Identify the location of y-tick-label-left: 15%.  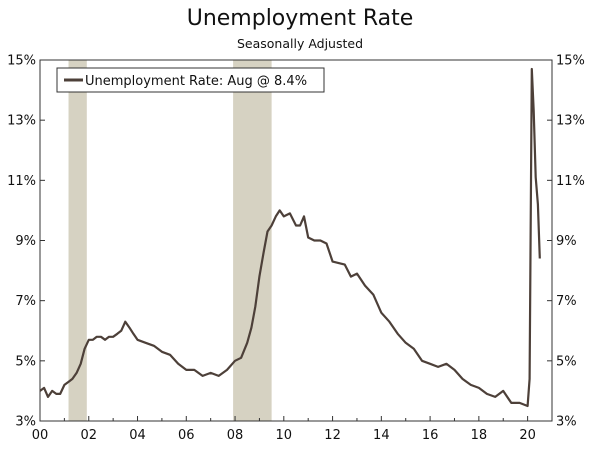
(21, 61).